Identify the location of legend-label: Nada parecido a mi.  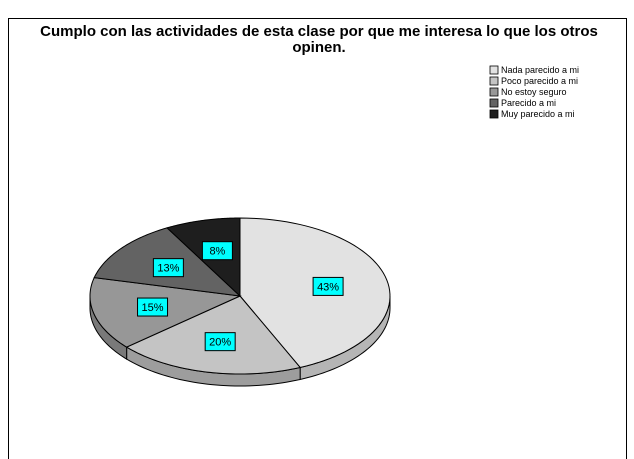
(540, 70).